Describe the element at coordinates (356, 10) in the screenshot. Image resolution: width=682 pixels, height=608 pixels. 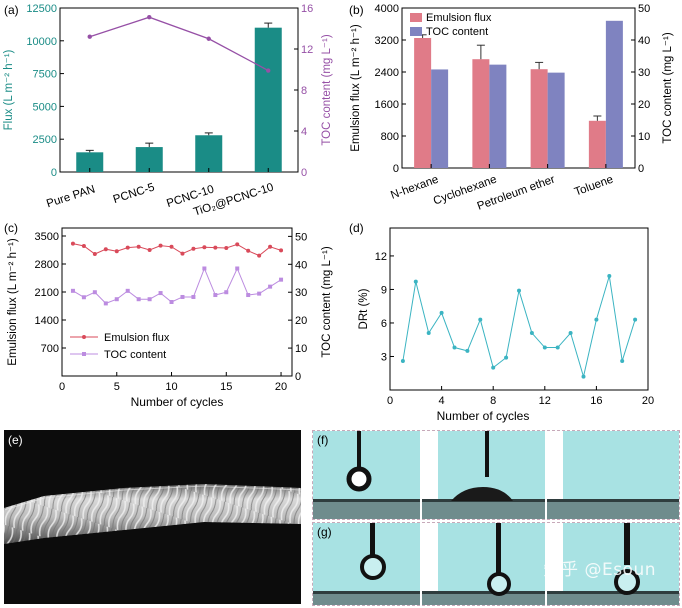
I see `panel-label-b: (b)` at that location.